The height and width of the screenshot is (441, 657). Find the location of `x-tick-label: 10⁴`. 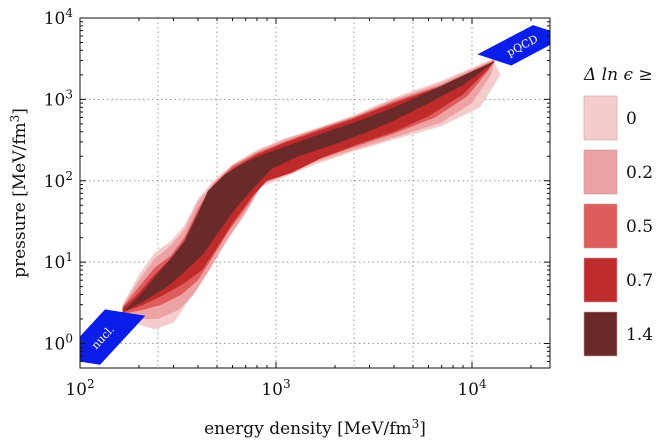

x-tick-label: 10⁴ is located at coordinates (472, 388).